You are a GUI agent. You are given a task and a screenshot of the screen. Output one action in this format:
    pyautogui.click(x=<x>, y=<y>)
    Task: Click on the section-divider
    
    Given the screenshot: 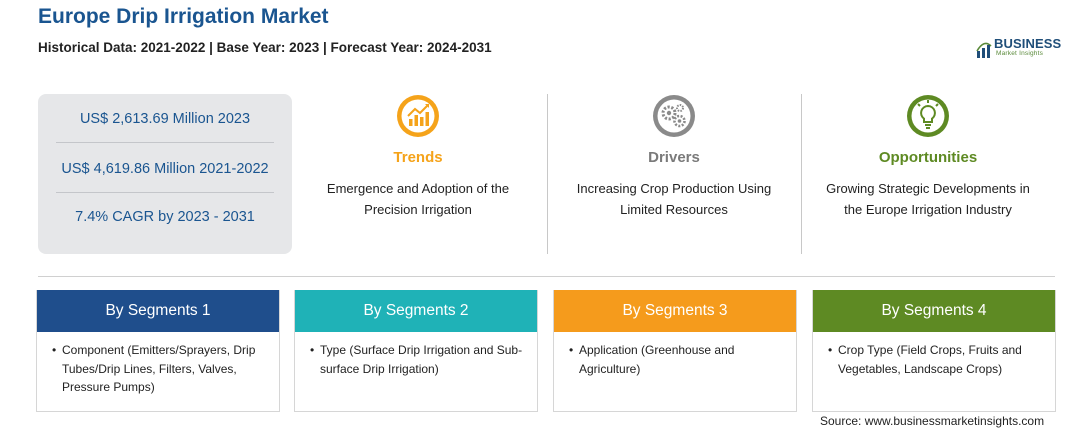 What is the action you would take?
    pyautogui.click(x=546, y=276)
    